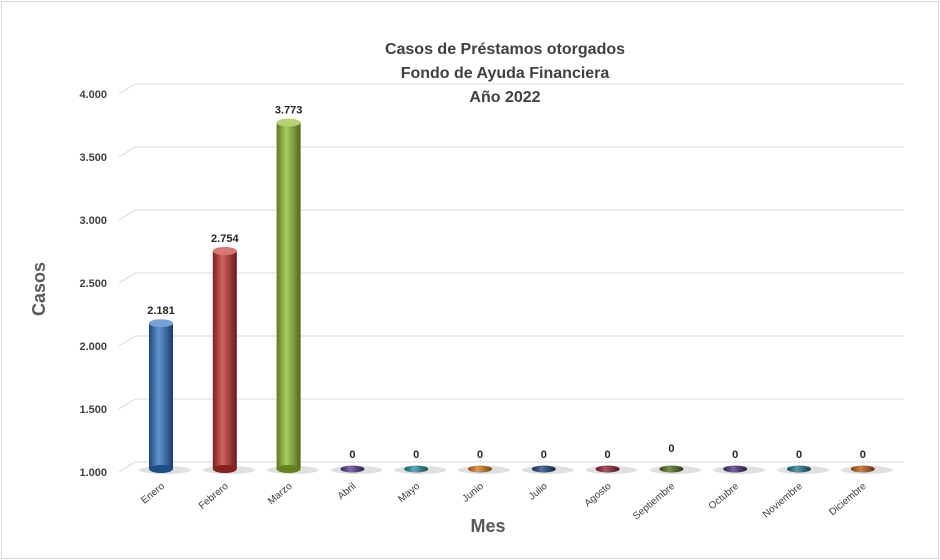 The height and width of the screenshot is (560, 940). What do you see at coordinates (347, 491) in the screenshot?
I see `x-tick-label: Abril` at bounding box center [347, 491].